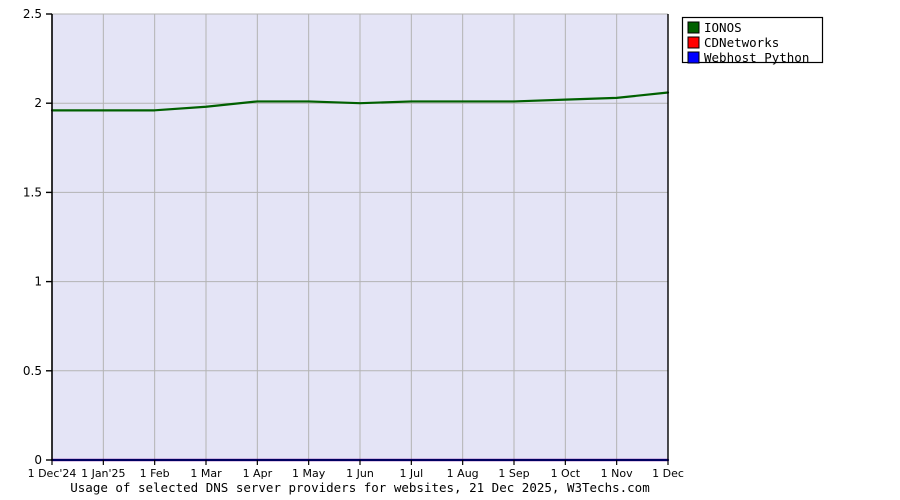 The height and width of the screenshot is (500, 900). What do you see at coordinates (693, 42) in the screenshot?
I see `legend-swatch-cdnetworks` at bounding box center [693, 42].